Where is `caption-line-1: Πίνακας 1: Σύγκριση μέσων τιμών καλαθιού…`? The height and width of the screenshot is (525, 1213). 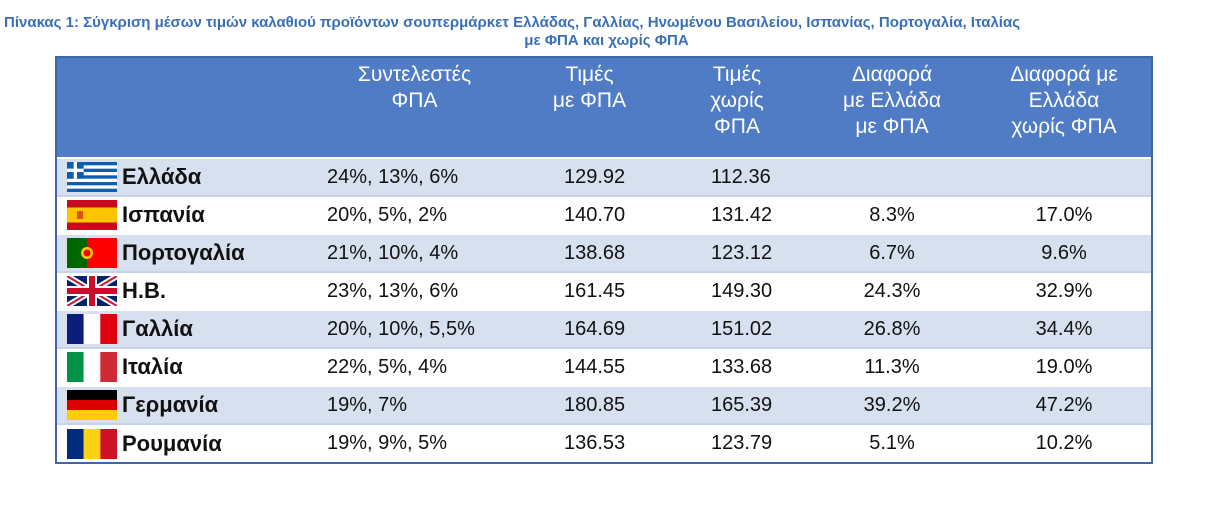
caption-line-1: Πίνακας 1: Σύγκριση μέσων τιμών καλαθιού… is located at coordinates (512, 22).